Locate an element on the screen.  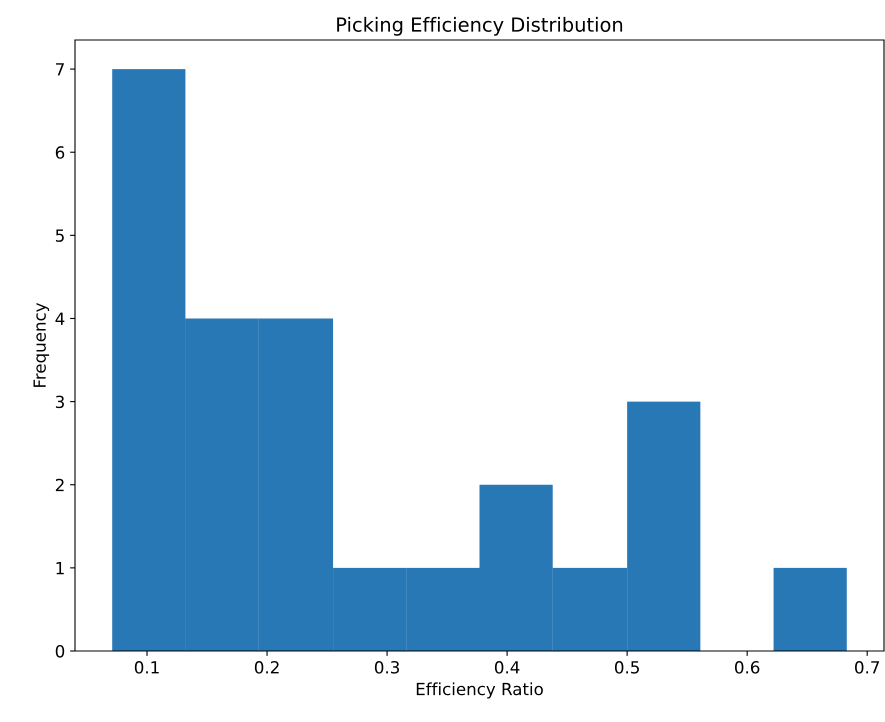
y-tick-label: 1 is located at coordinates (60, 568).